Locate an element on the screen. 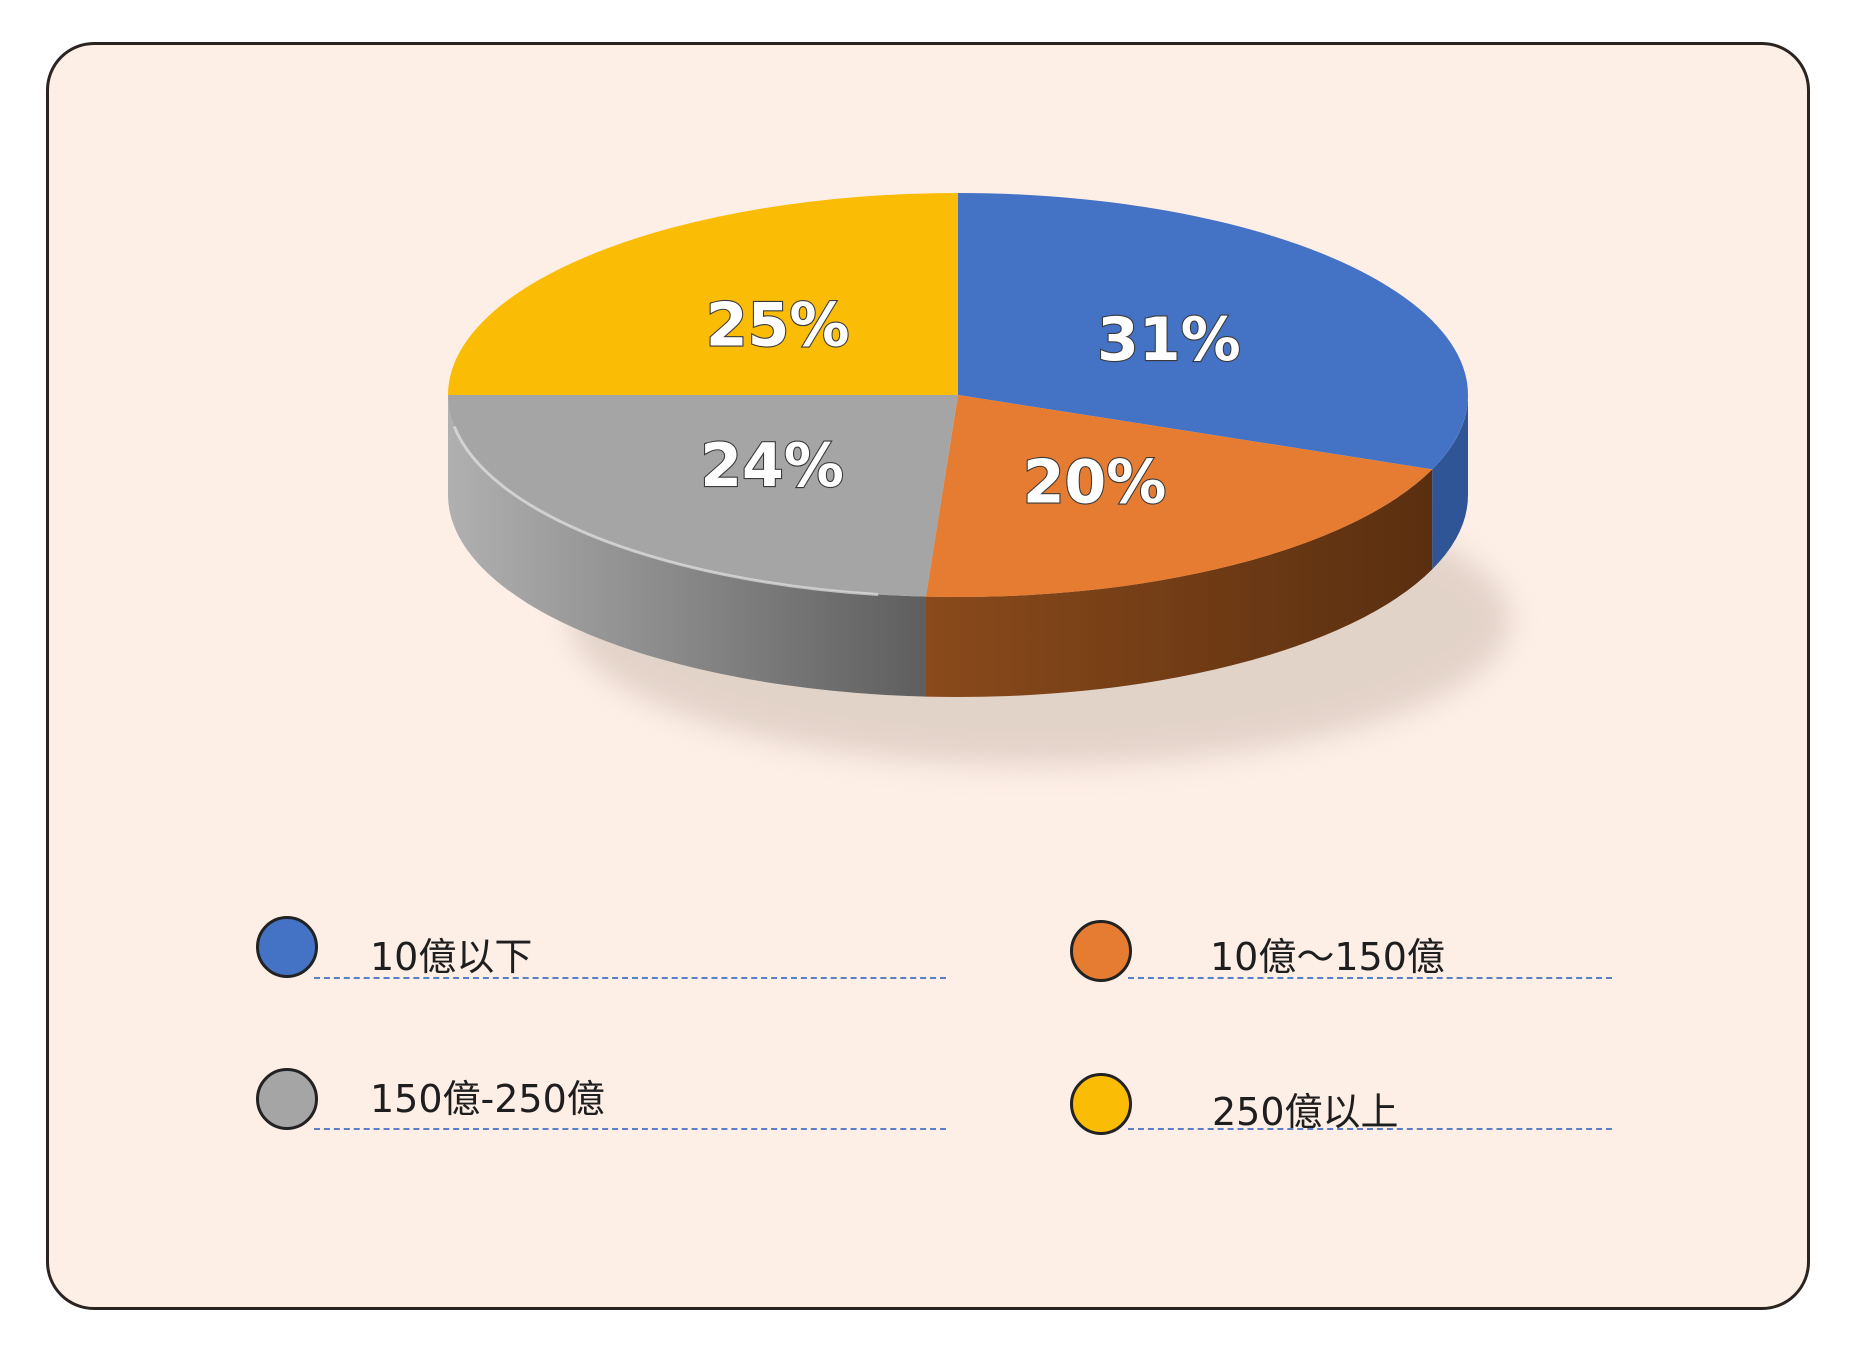  slice-1-side is located at coordinates (1450, 482).